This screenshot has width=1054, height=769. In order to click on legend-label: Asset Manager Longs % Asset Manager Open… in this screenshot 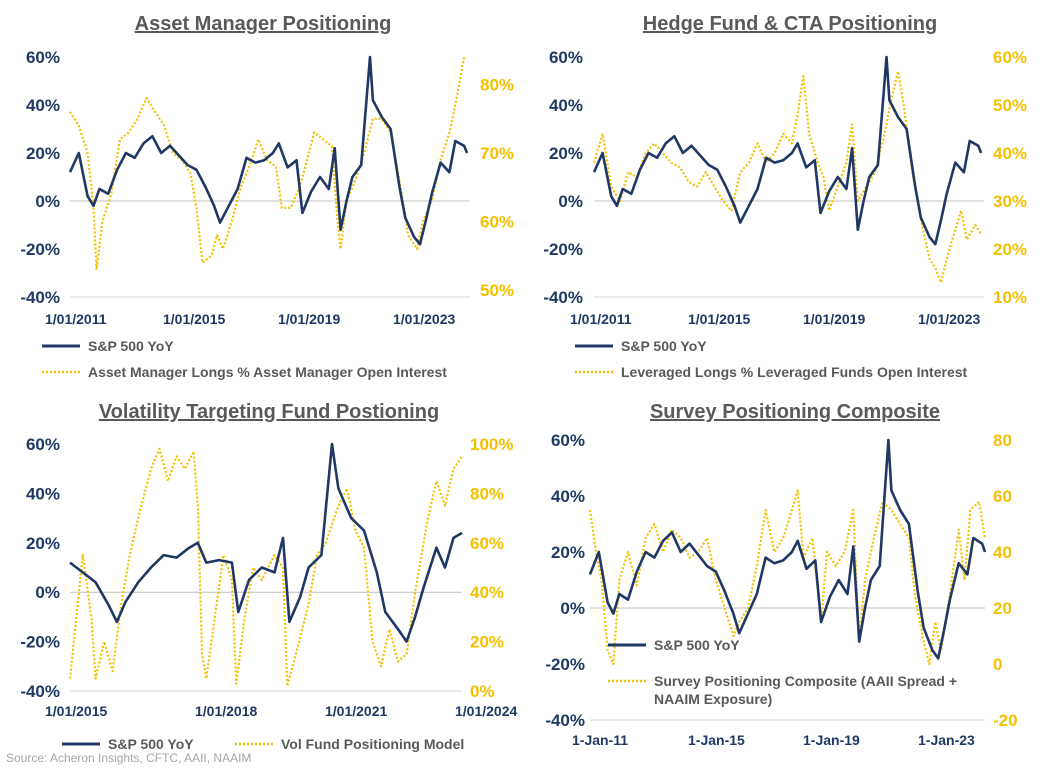, I will do `click(267, 372)`.